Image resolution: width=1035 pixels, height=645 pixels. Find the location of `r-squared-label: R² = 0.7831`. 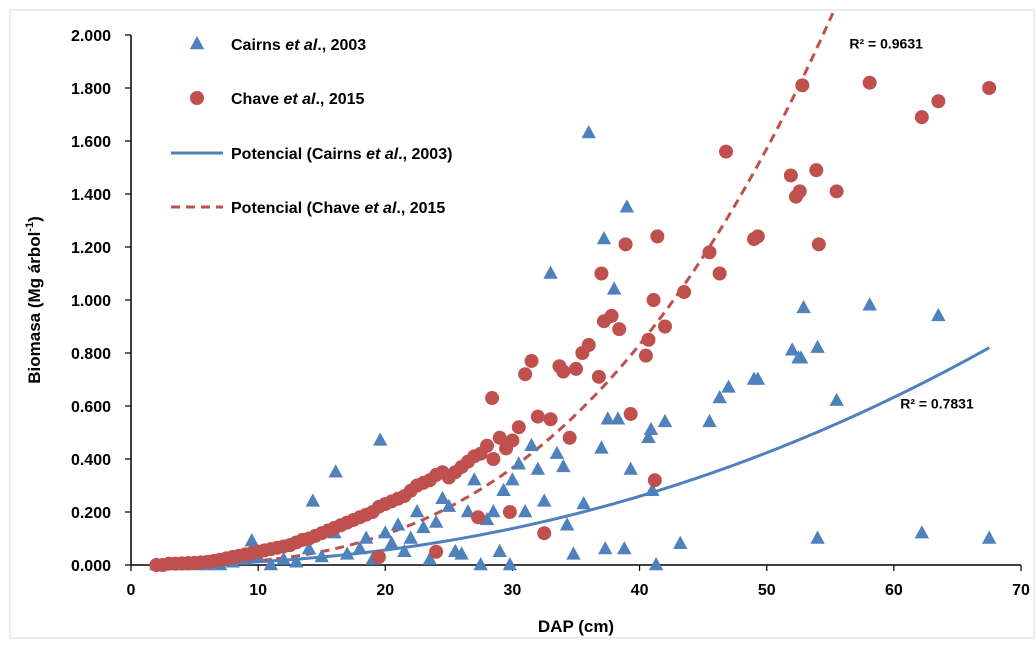

r-squared-label: R² = 0.7831 is located at coordinates (937, 404).